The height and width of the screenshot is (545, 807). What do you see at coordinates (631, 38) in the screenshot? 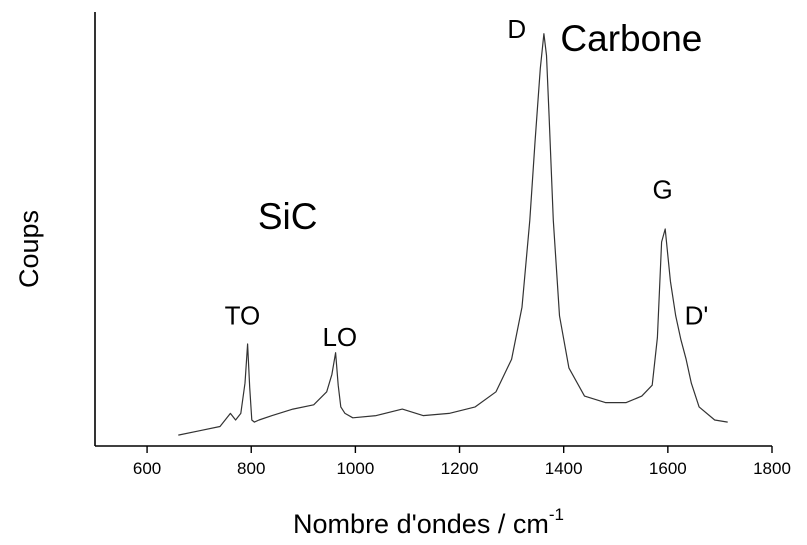
I see `annotation-carbone: Carbone` at bounding box center [631, 38].